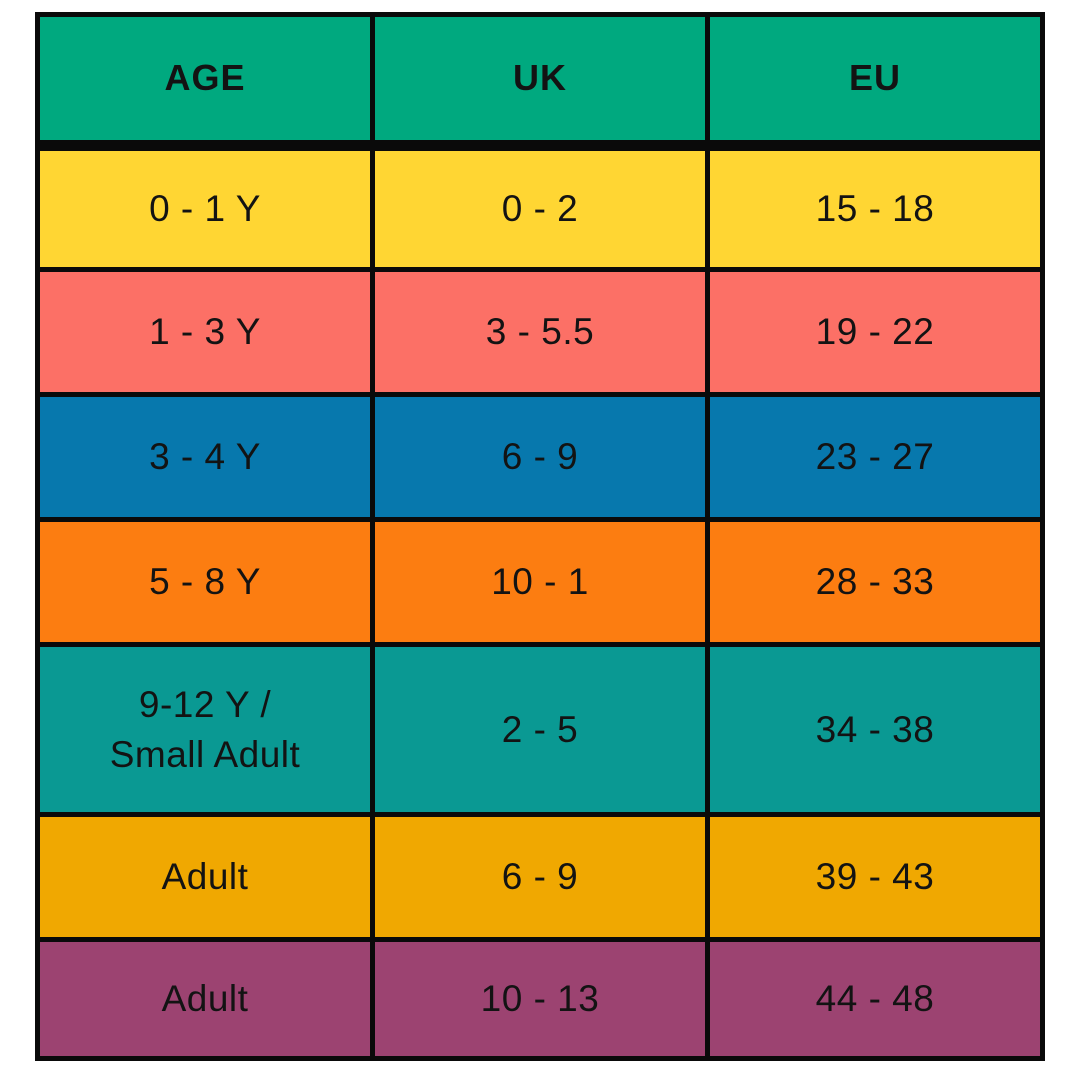  I want to click on row-1-uk-cell: 3 - 5.5, so click(540, 332).